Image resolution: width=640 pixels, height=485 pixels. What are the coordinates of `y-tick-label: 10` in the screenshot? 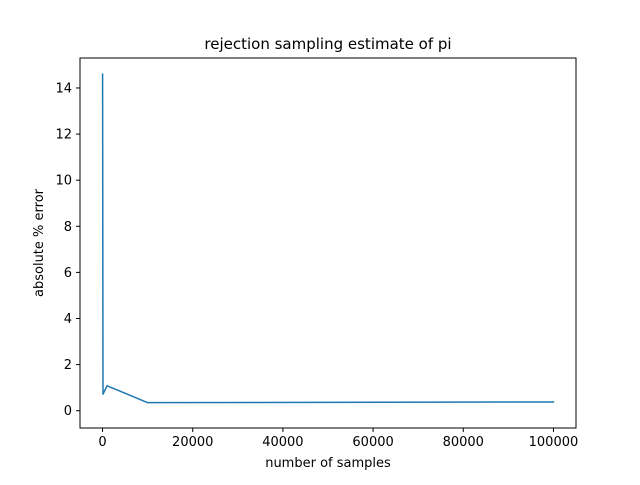 It's located at (63, 181).